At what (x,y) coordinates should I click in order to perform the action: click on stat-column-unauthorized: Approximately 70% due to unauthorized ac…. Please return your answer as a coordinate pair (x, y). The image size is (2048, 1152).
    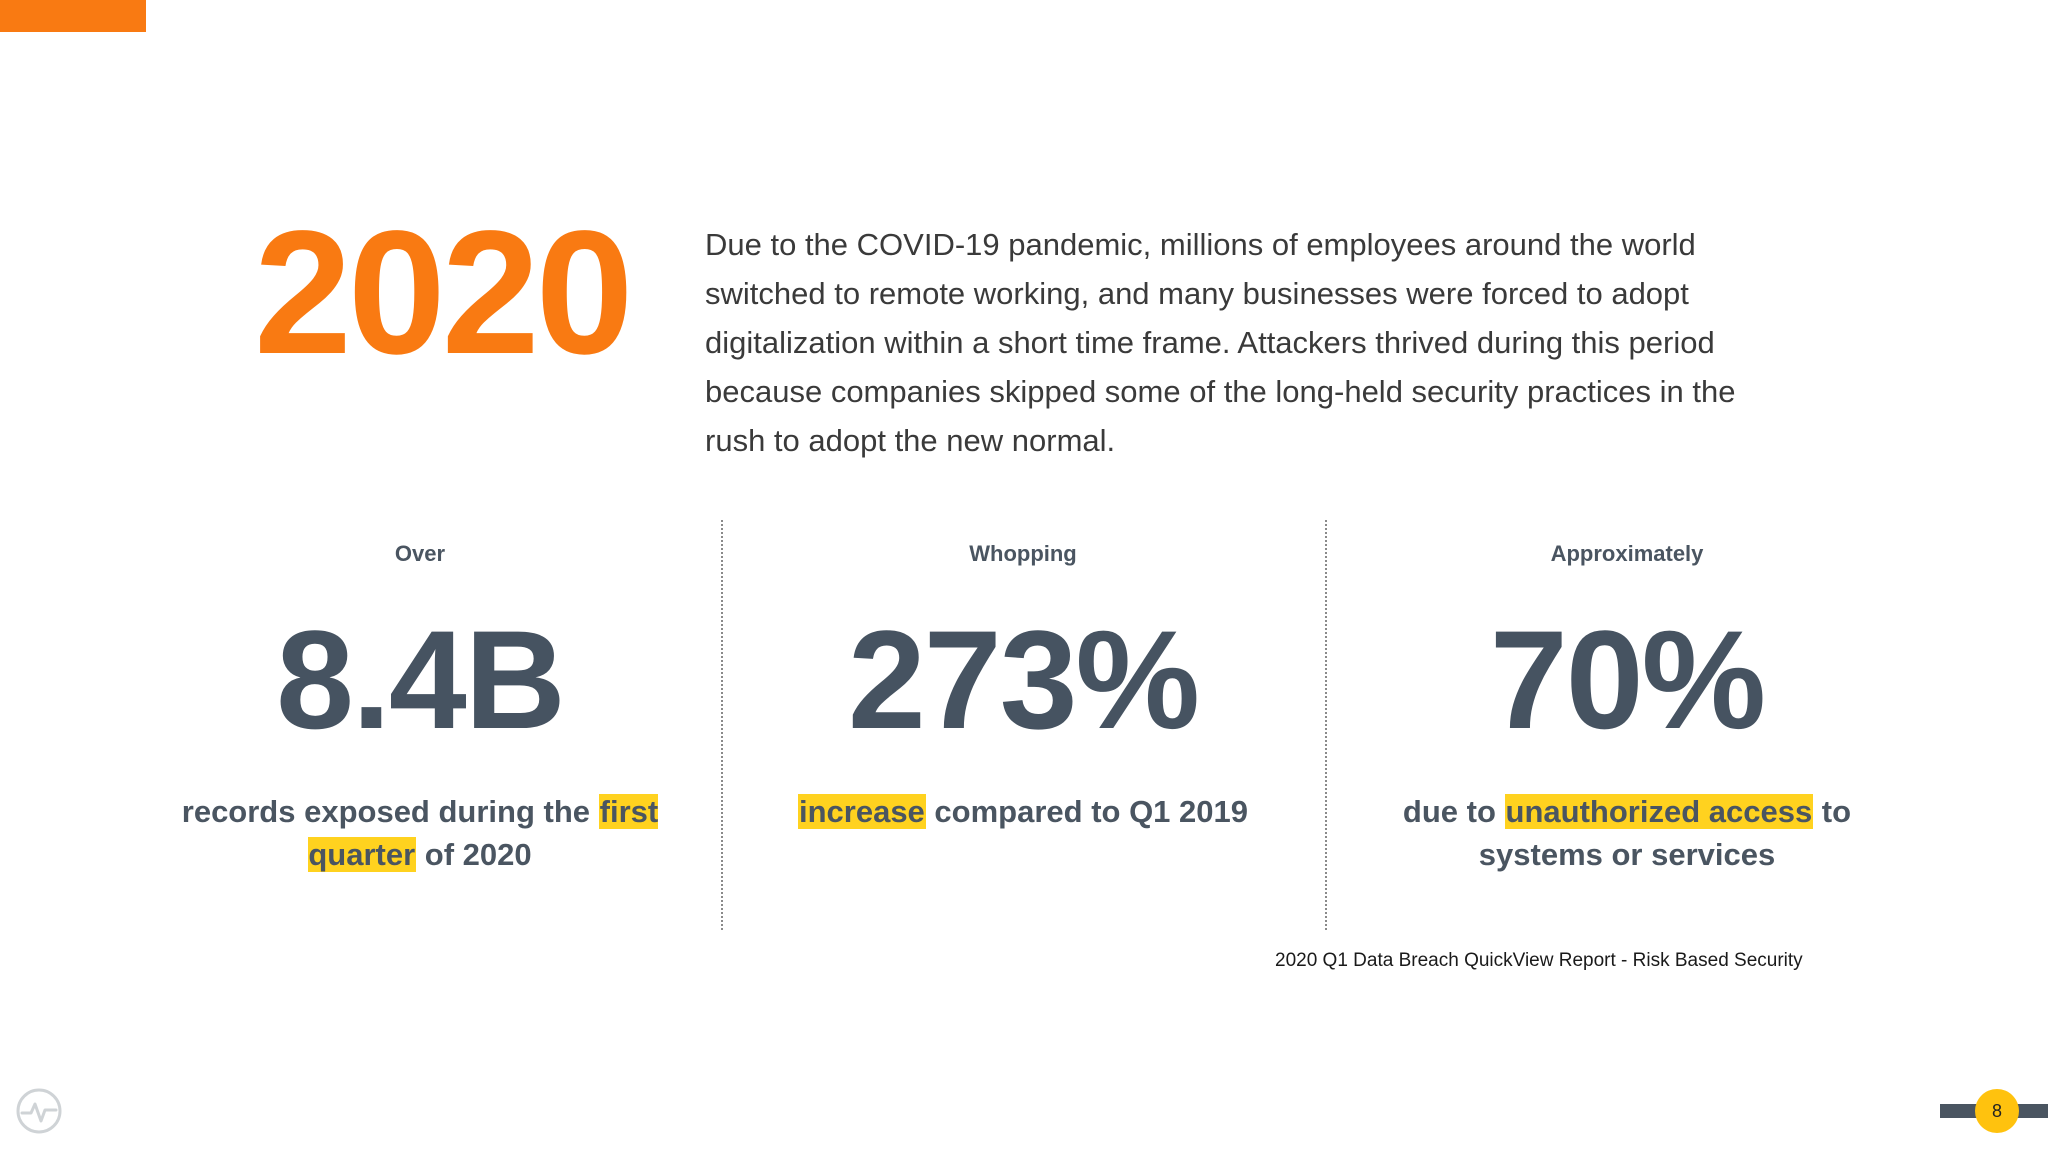
    Looking at the image, I should click on (1627, 703).